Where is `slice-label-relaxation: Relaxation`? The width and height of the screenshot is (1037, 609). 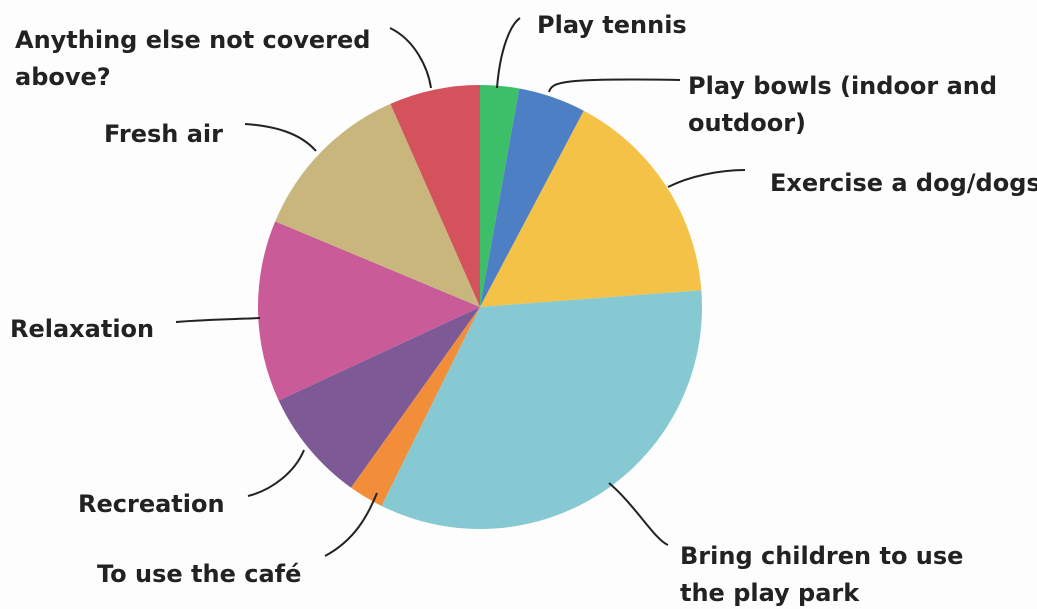 slice-label-relaxation: Relaxation is located at coordinates (82, 329).